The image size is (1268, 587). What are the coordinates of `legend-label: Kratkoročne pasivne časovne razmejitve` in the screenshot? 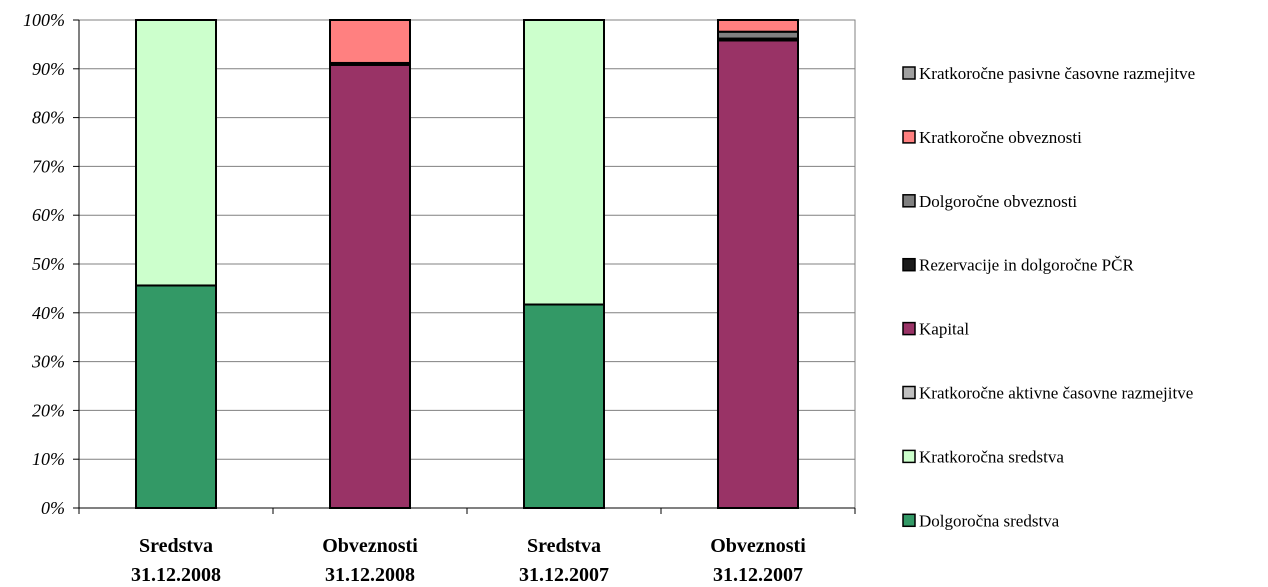 It's located at (1057, 73).